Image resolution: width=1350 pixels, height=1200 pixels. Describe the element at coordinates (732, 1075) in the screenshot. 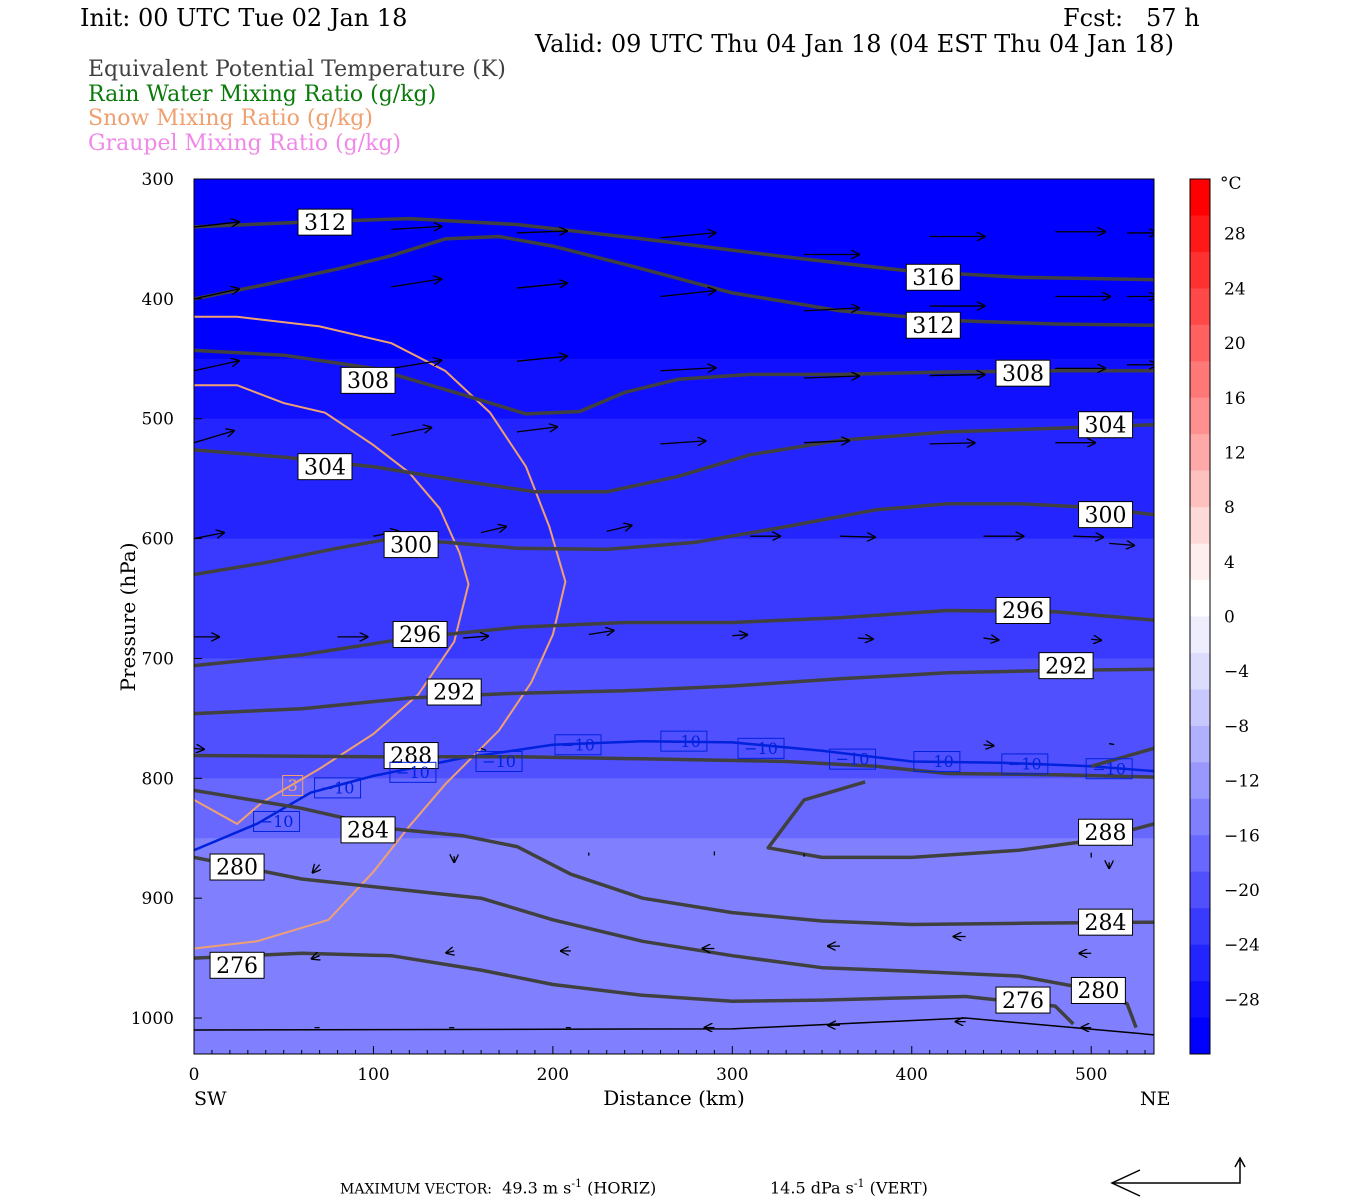

I see `x-tick-label: 300` at that location.